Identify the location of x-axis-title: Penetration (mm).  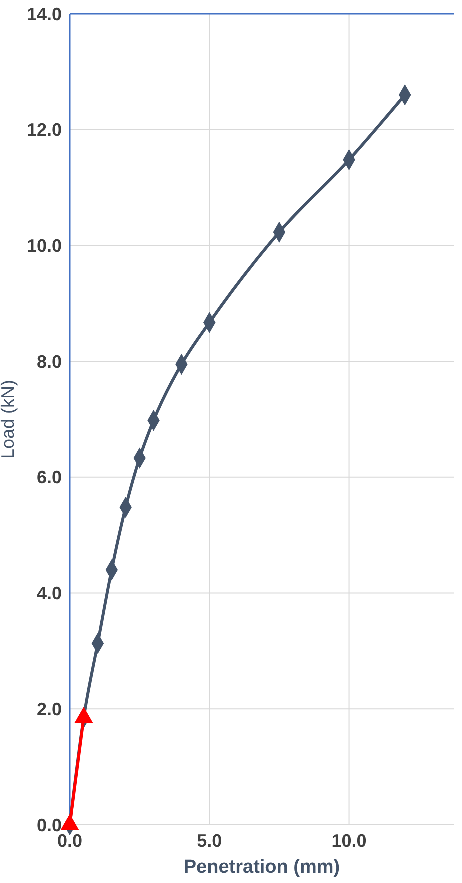
(262, 867).